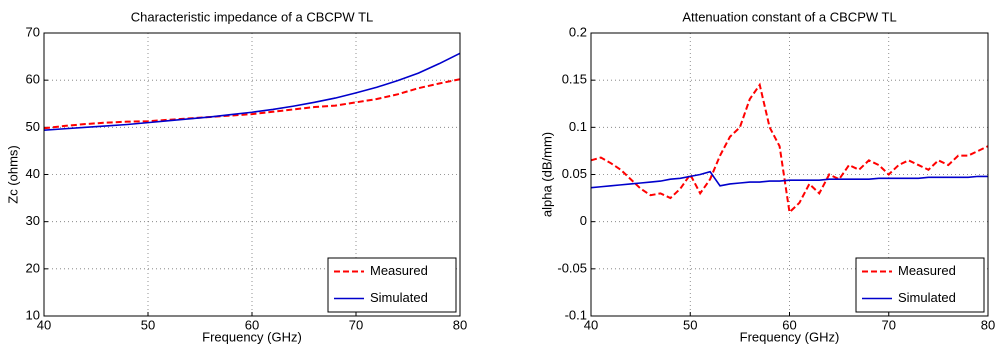 This screenshot has height=349, width=996. What do you see at coordinates (33, 314) in the screenshot?
I see `y-tick-label: 10` at bounding box center [33, 314].